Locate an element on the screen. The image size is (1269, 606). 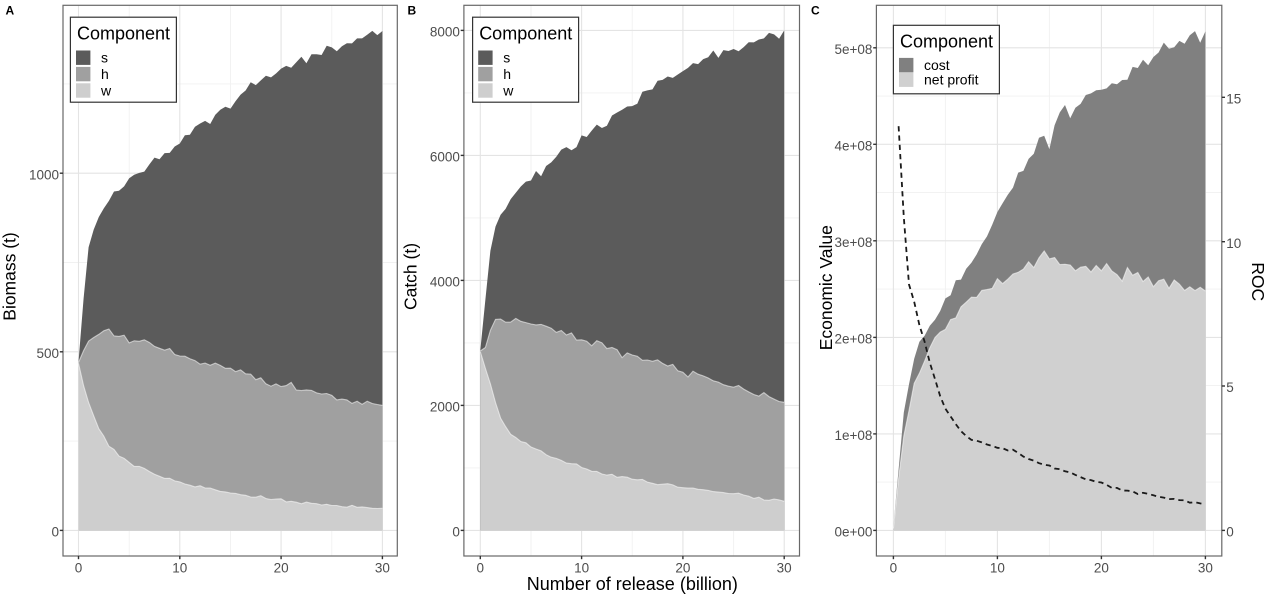
svg-text: 500 is located at coordinates (47, 353).